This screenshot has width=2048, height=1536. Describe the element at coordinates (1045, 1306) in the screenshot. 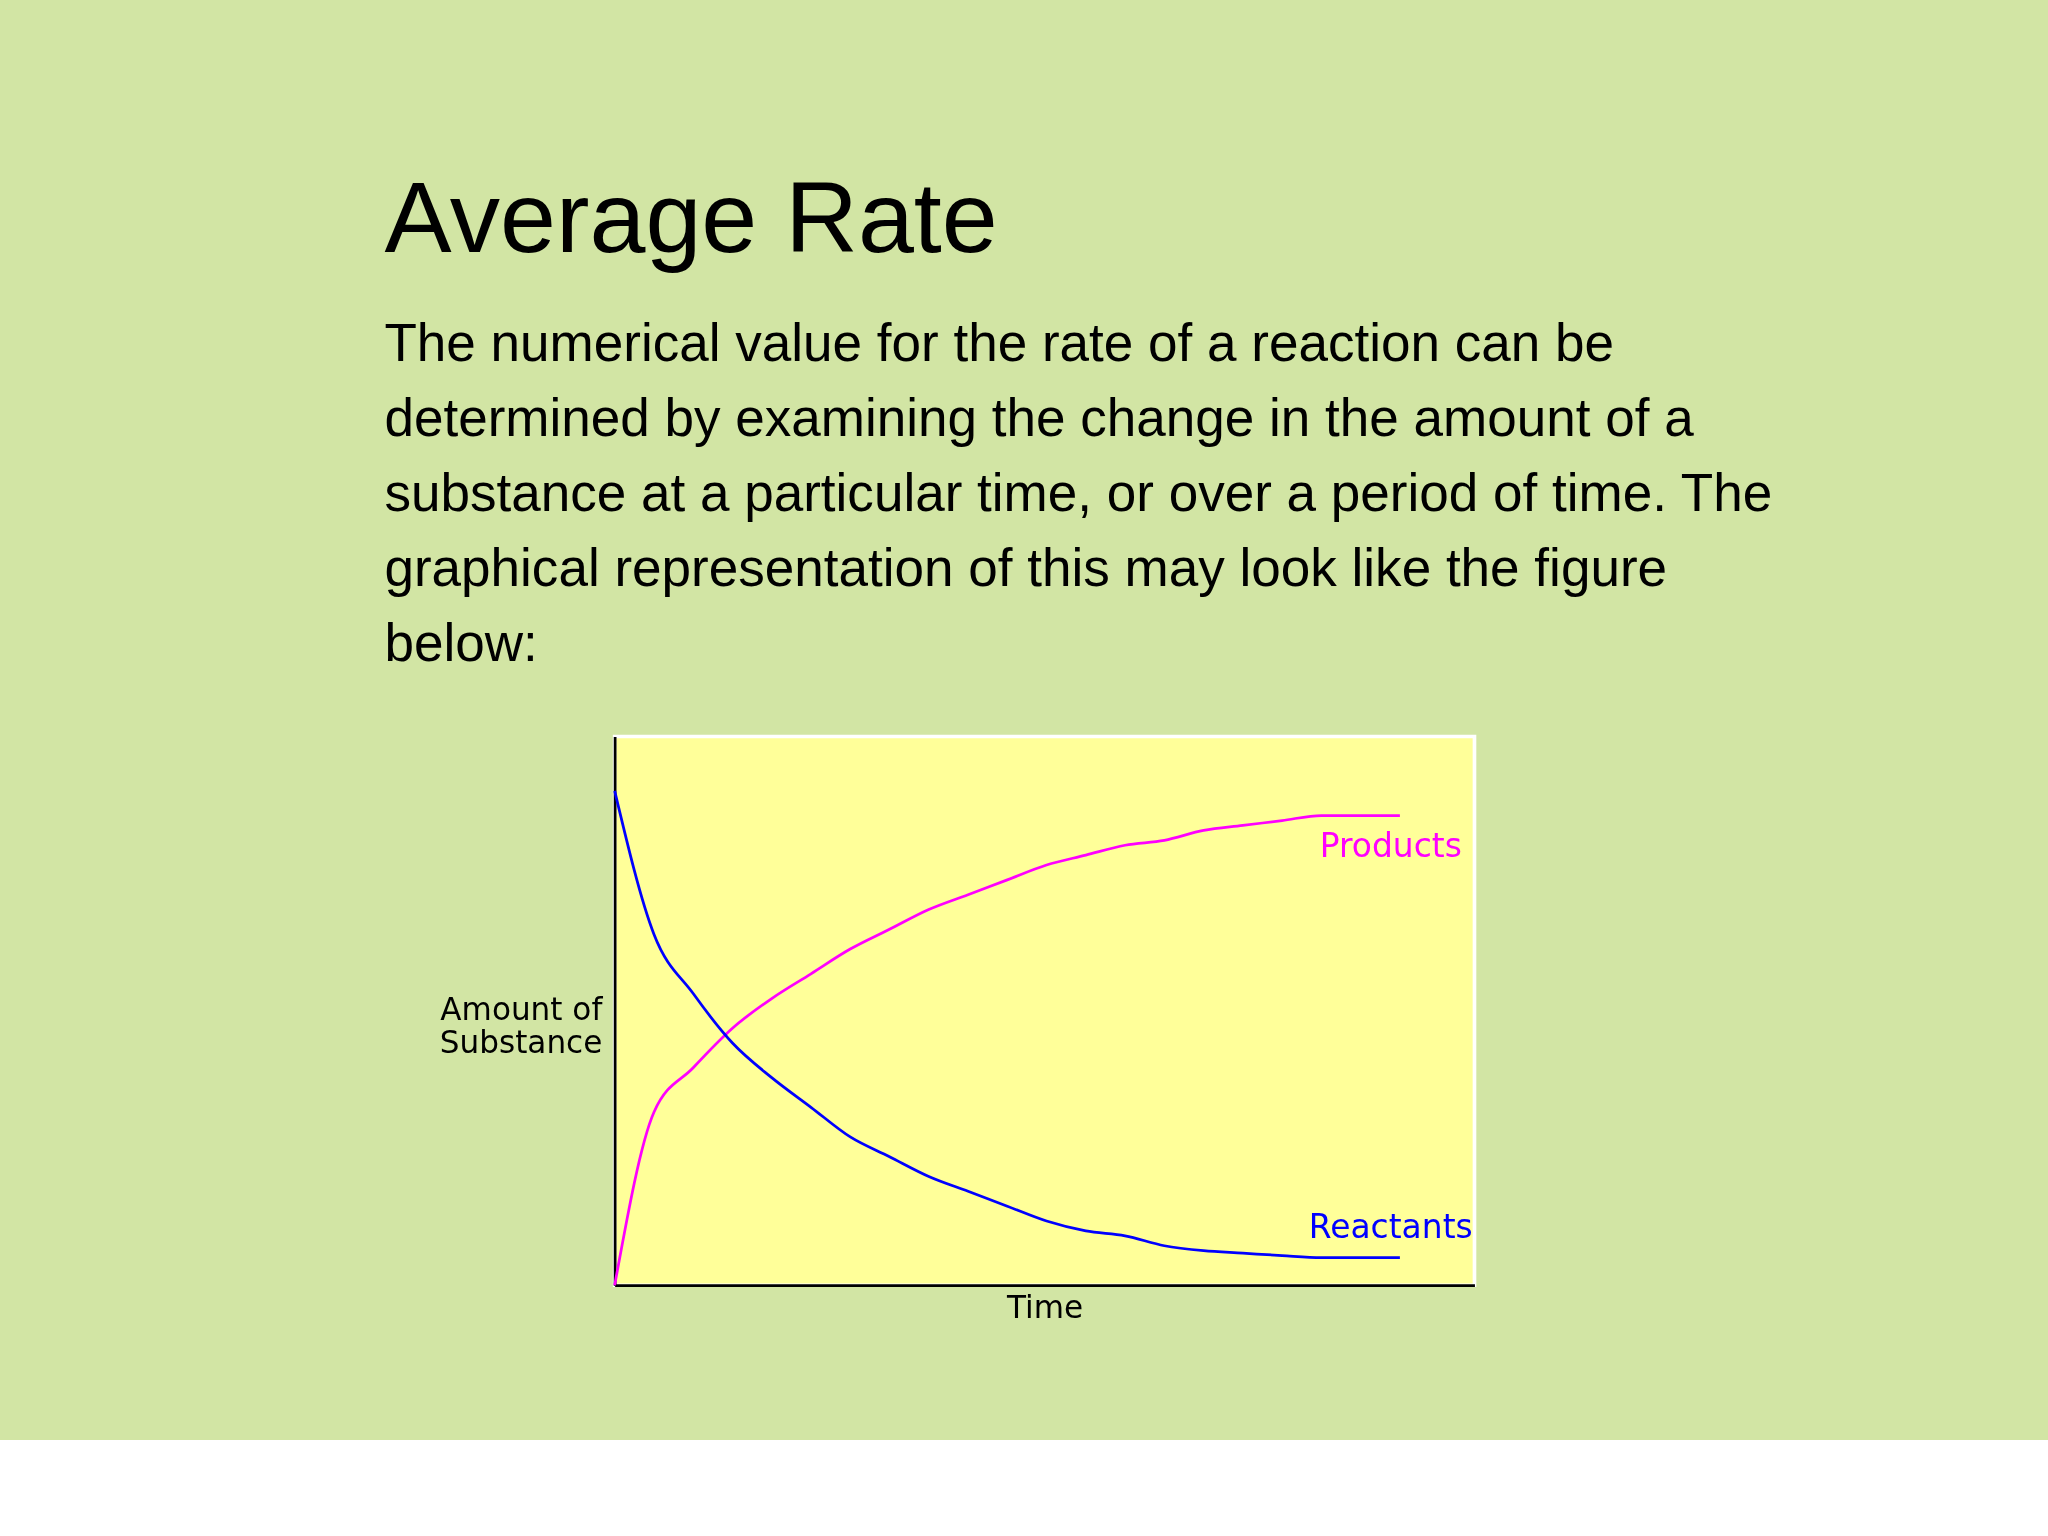

I see `x-axis-title: Time` at that location.